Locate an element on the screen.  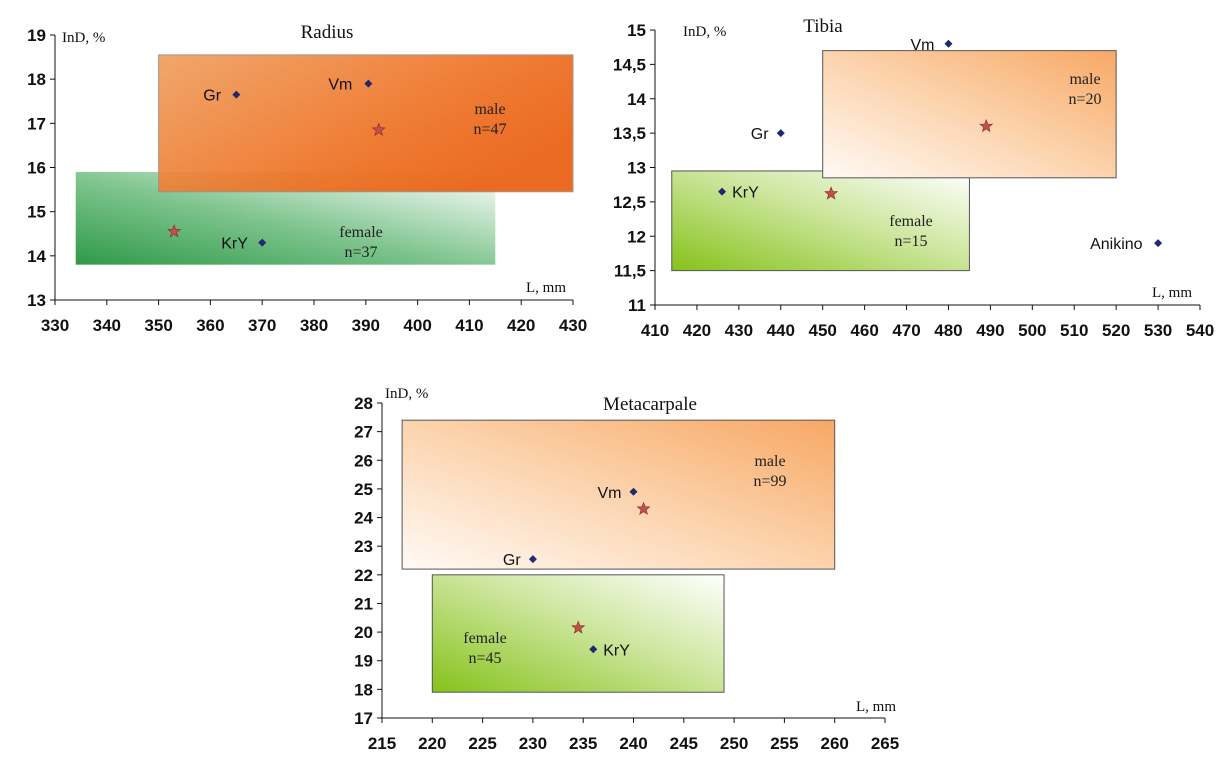
chart-title: Metacarpale is located at coordinates (650, 404).